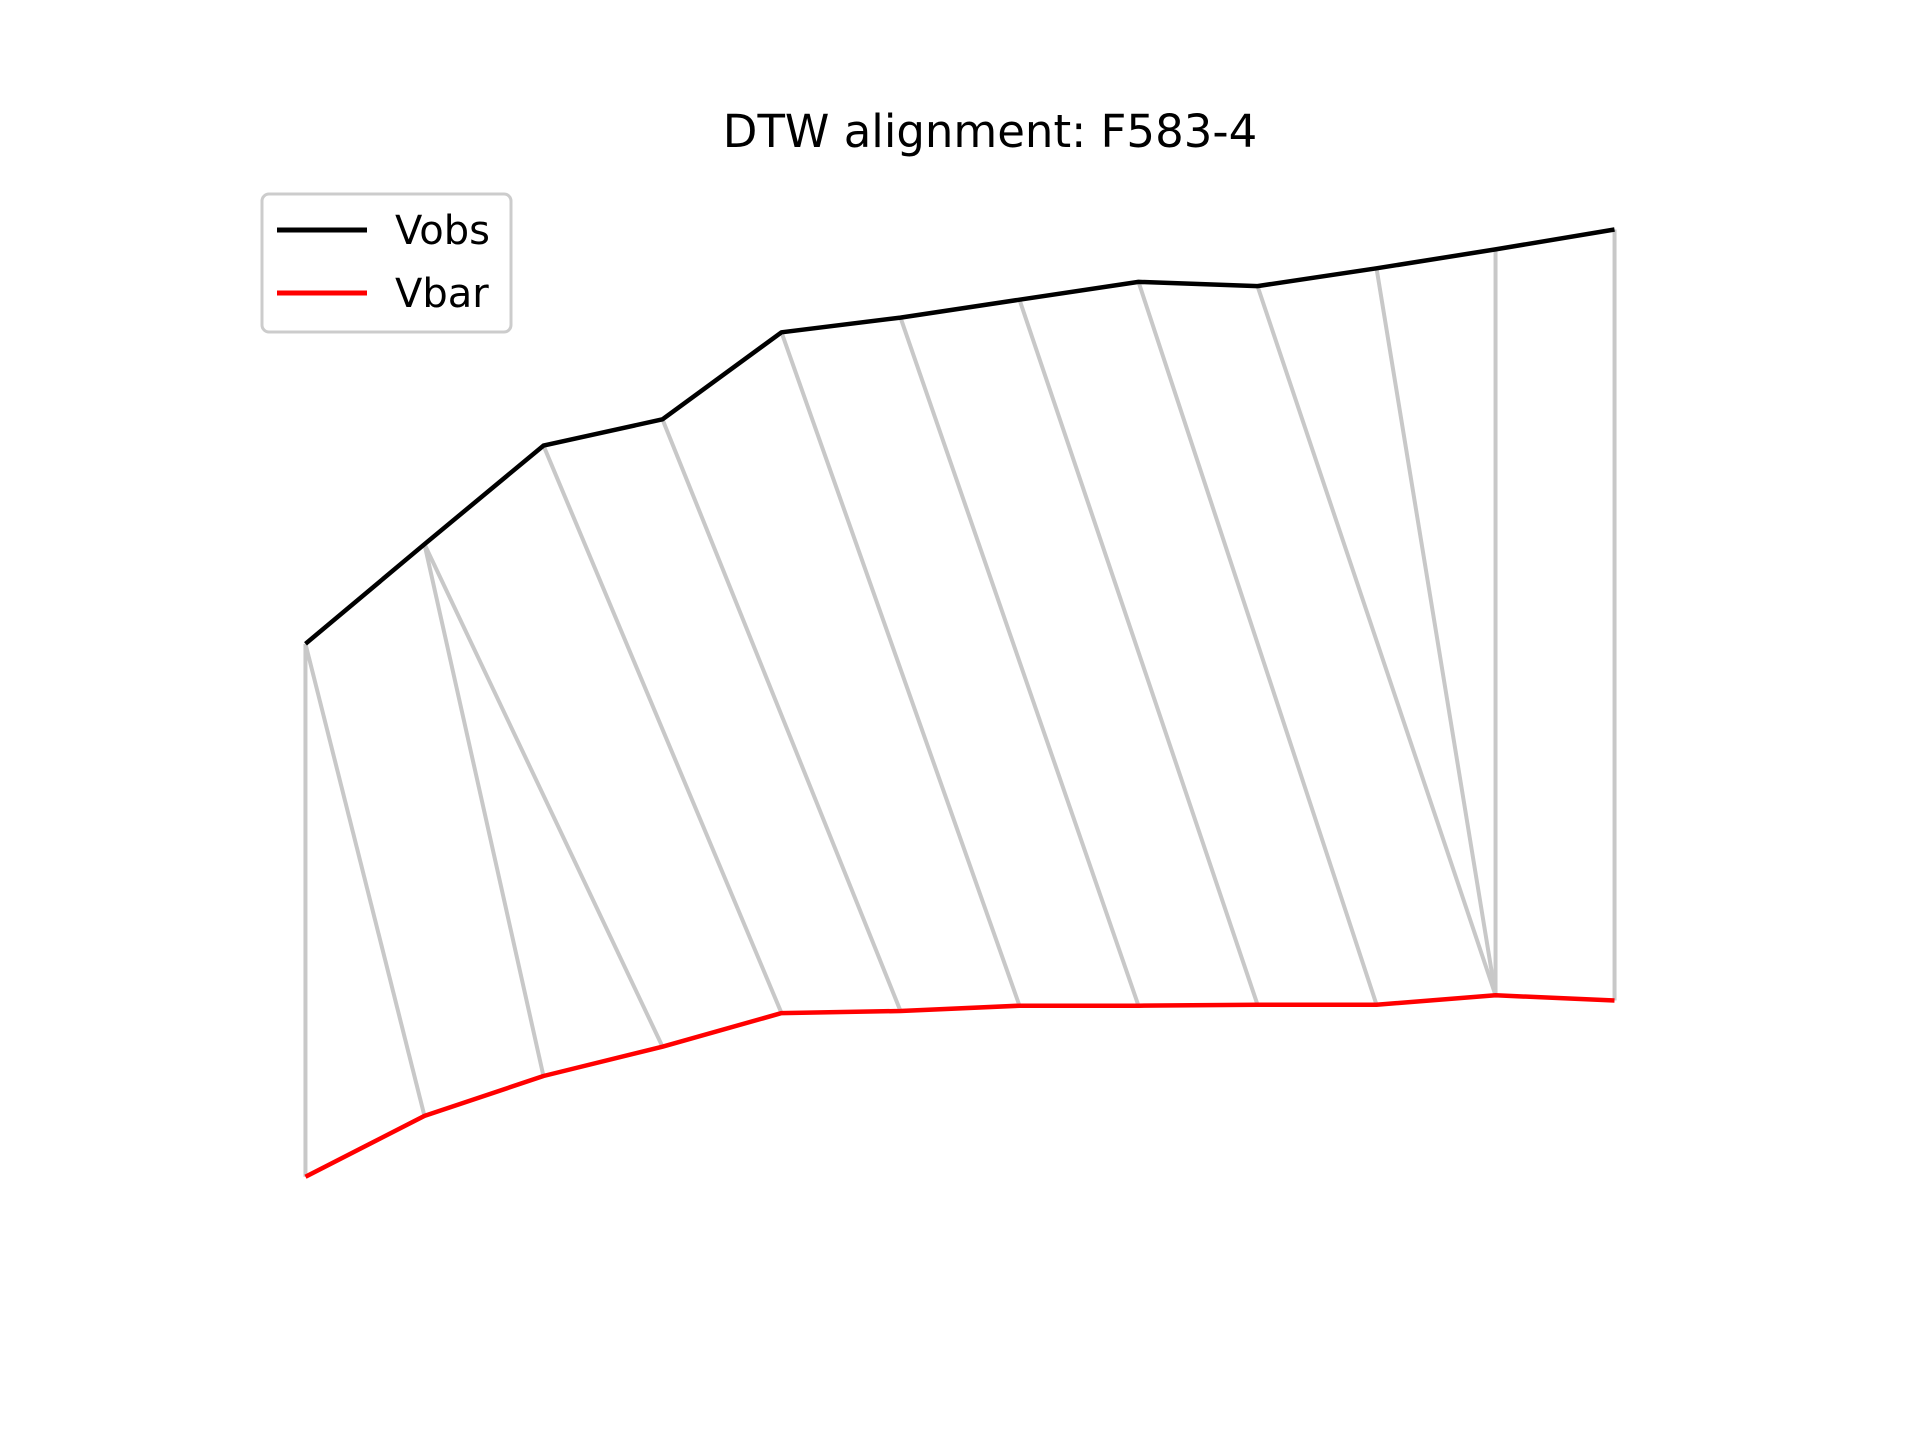 The width and height of the screenshot is (1920, 1440). Describe the element at coordinates (990, 131) in the screenshot. I see `chart-title: DTW alignment: F583-4` at that location.